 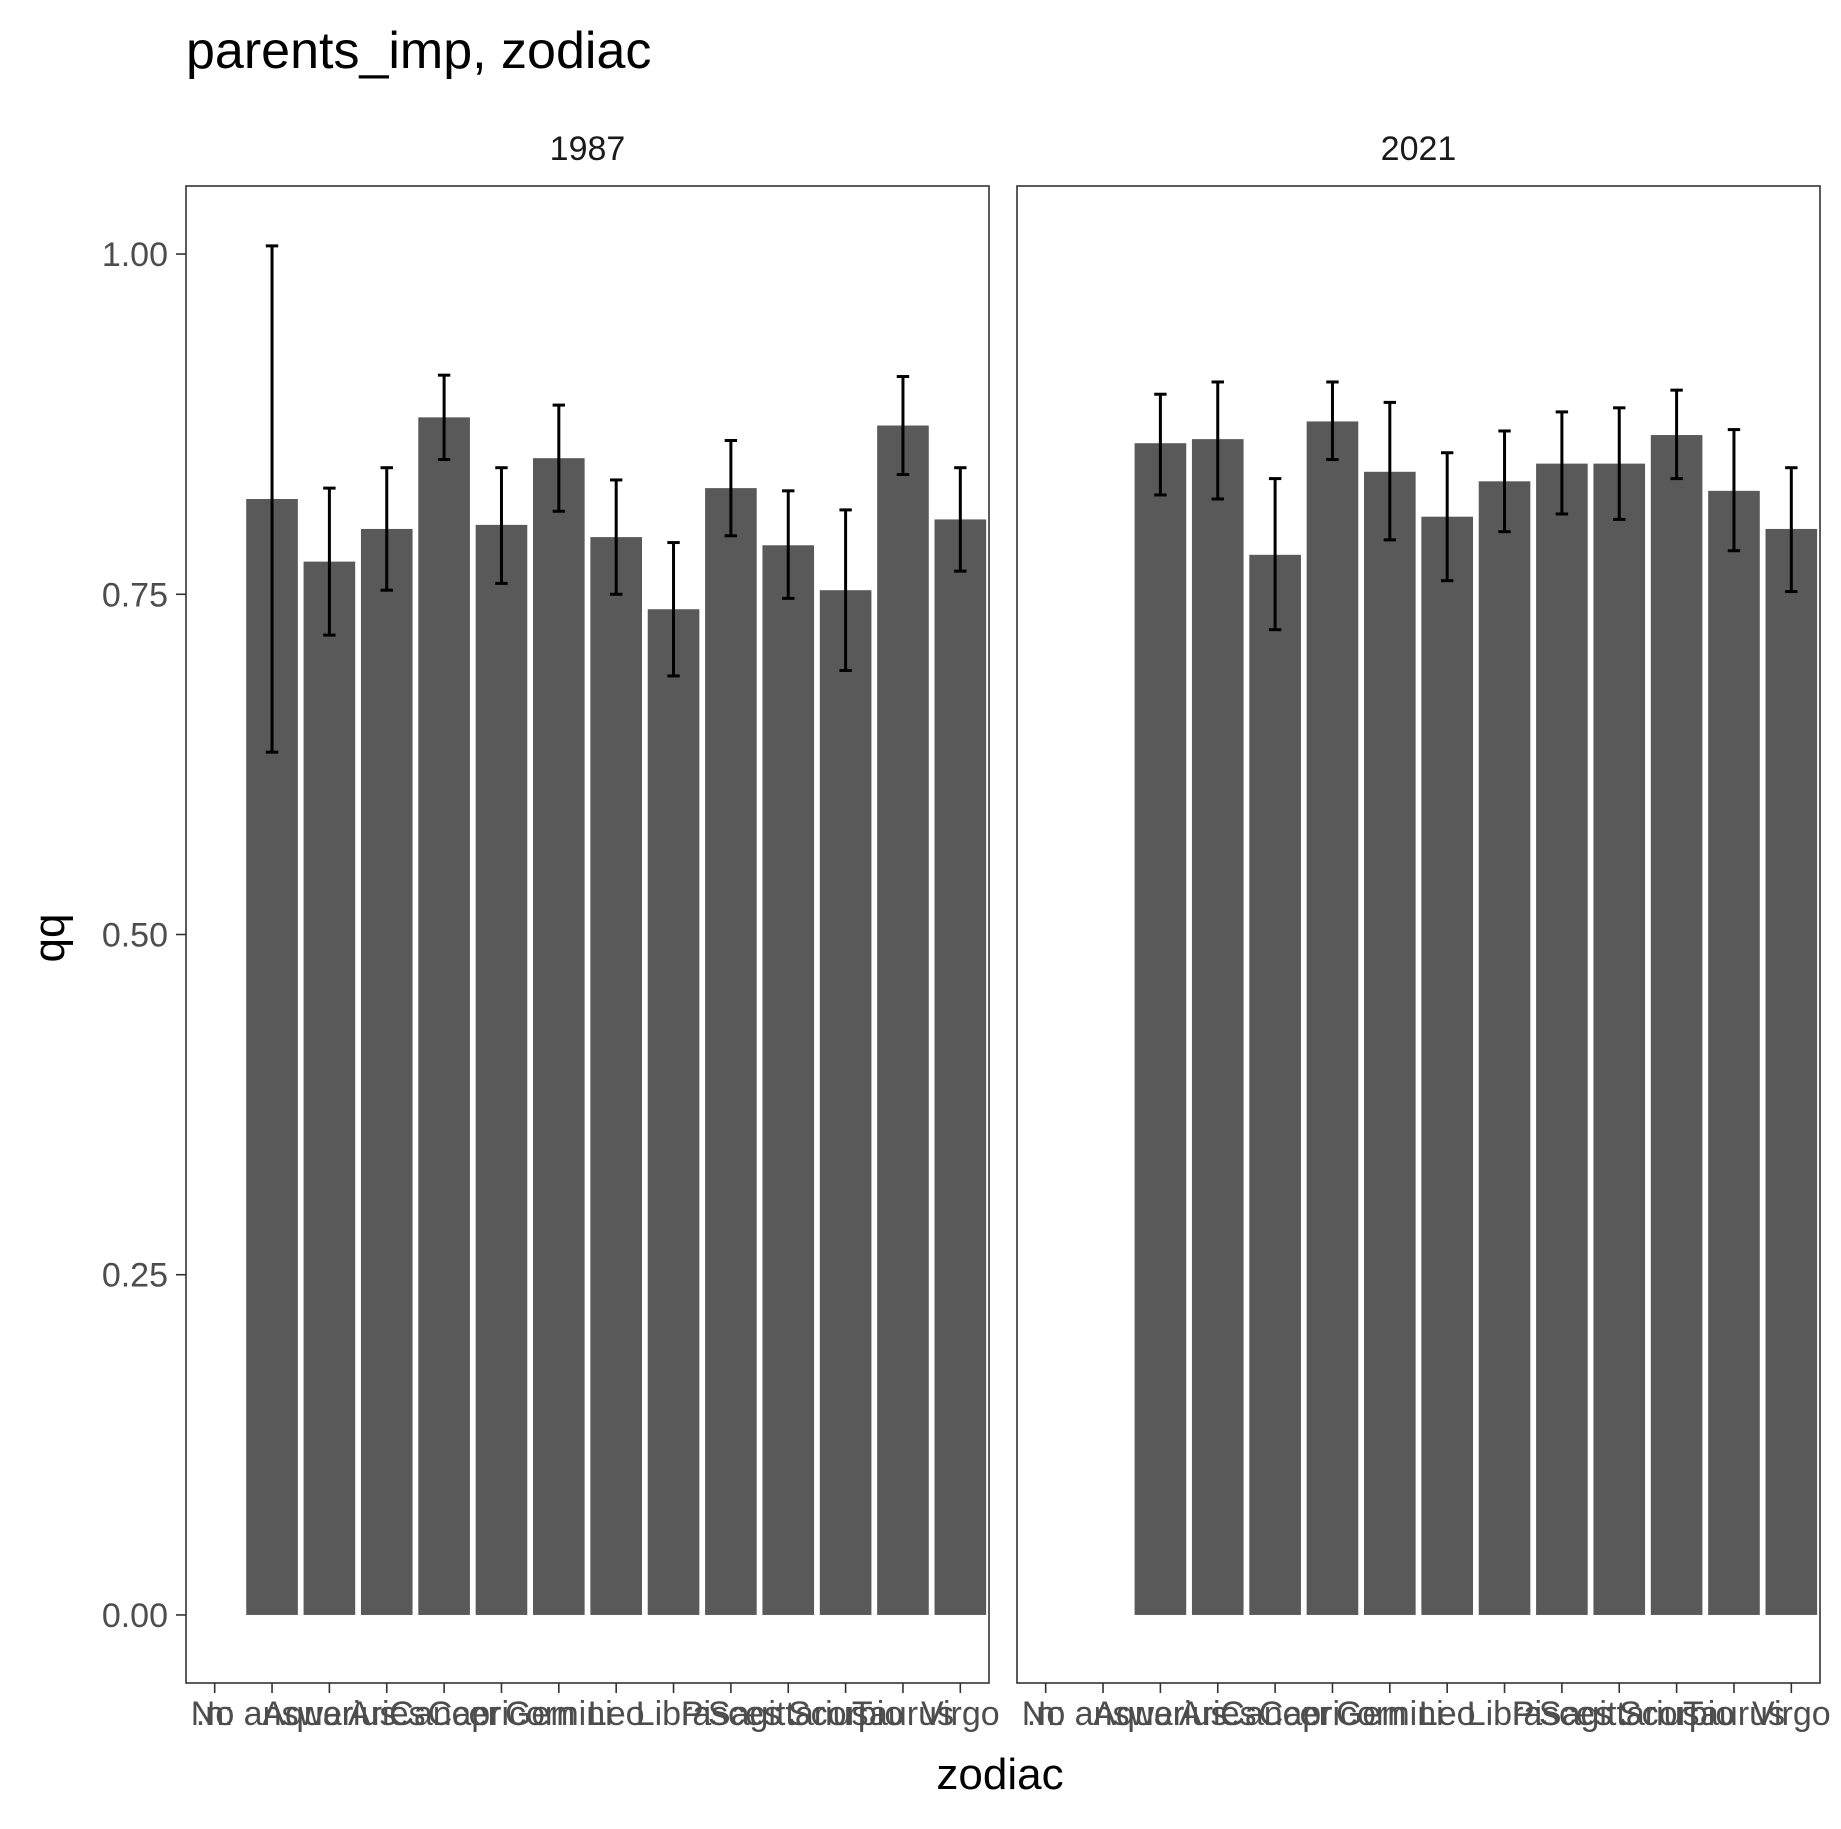 I want to click on panel-strip-label: 2021, so click(x=1419, y=149).